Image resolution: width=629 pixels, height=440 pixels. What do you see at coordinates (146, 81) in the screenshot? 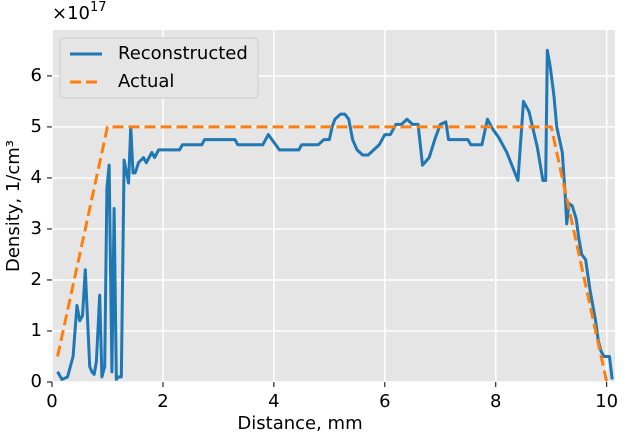
I see `legend-label: Actual` at bounding box center [146, 81].